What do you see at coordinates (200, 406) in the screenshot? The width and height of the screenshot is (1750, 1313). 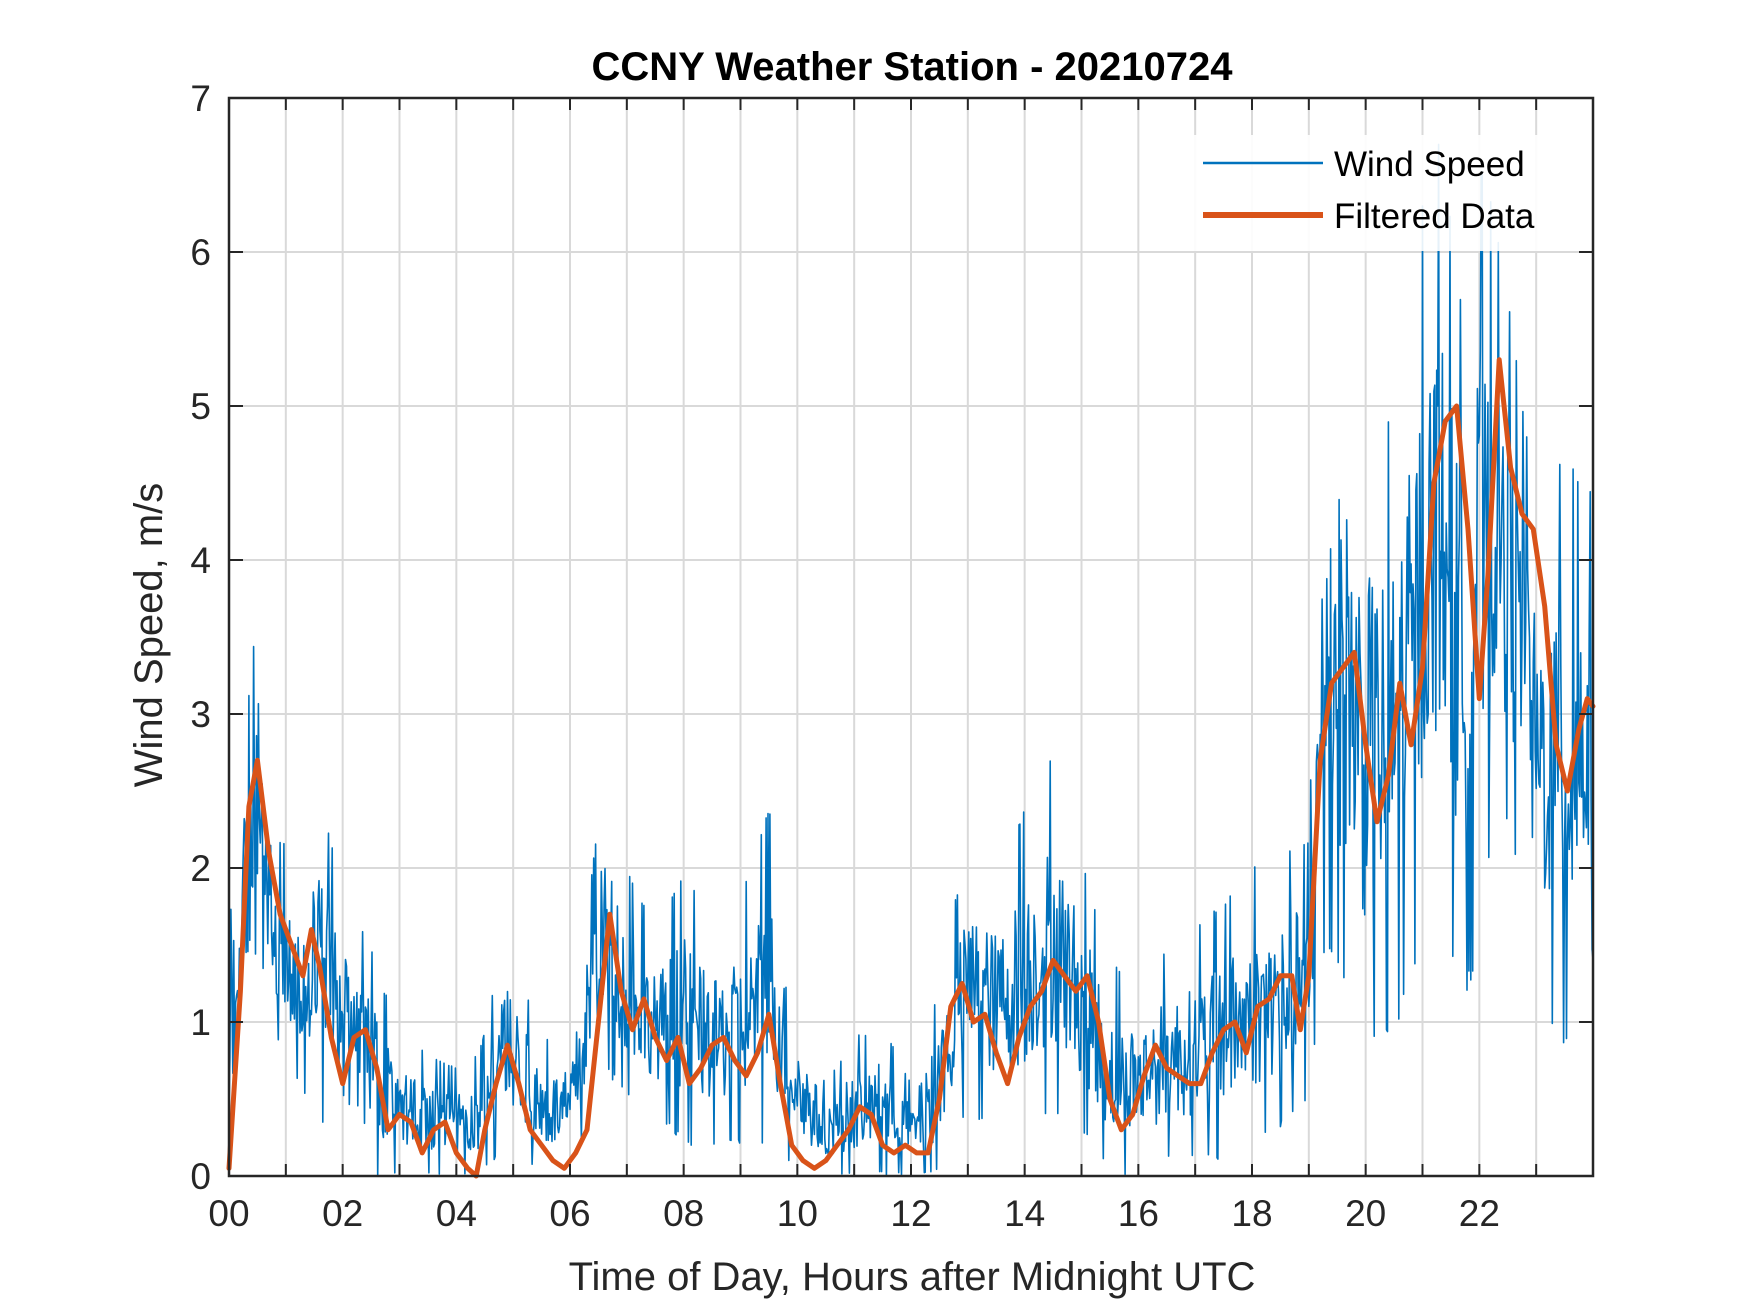 I see `y-tick-label: 5` at bounding box center [200, 406].